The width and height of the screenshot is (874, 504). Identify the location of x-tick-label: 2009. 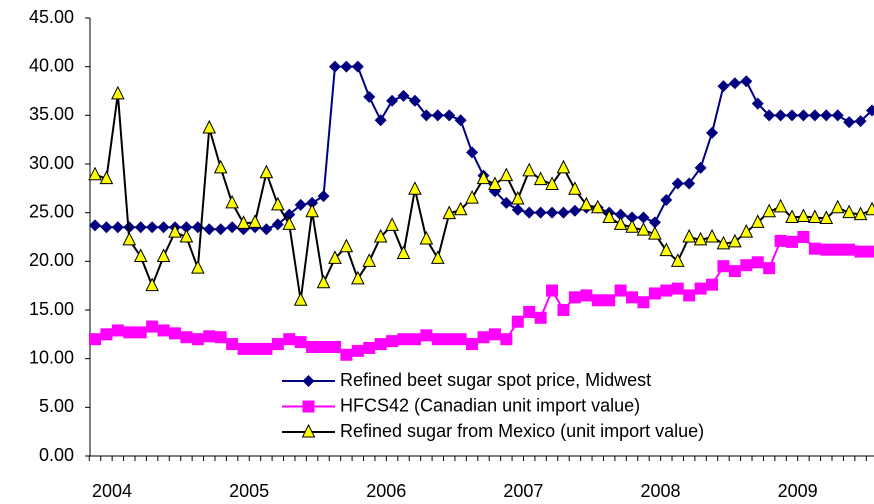
(798, 491).